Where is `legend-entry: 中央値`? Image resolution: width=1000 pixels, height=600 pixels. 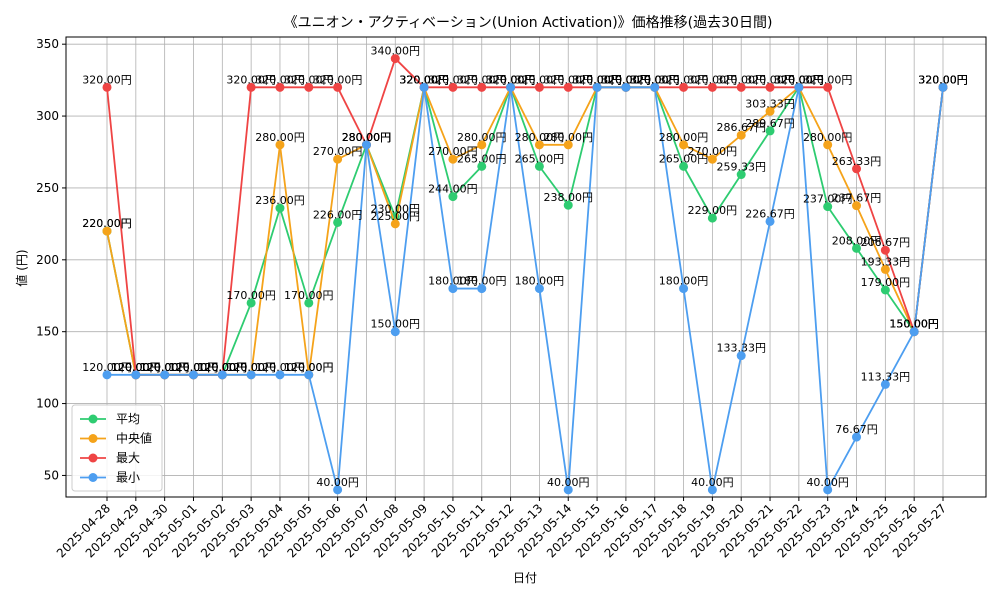 legend-entry: 中央値 is located at coordinates (134, 438).